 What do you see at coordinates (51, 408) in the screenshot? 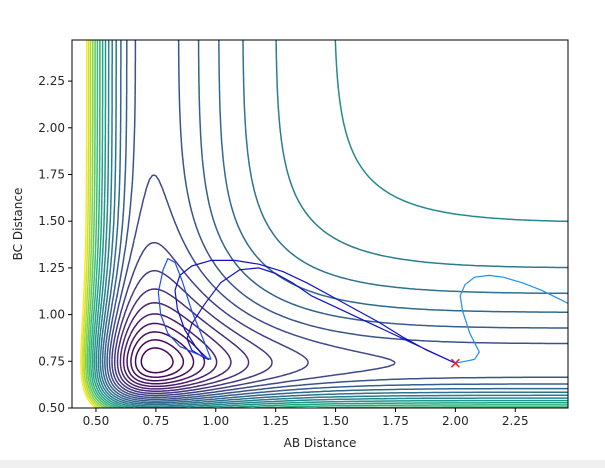
I see `y-tick-label: 0.50` at bounding box center [51, 408].